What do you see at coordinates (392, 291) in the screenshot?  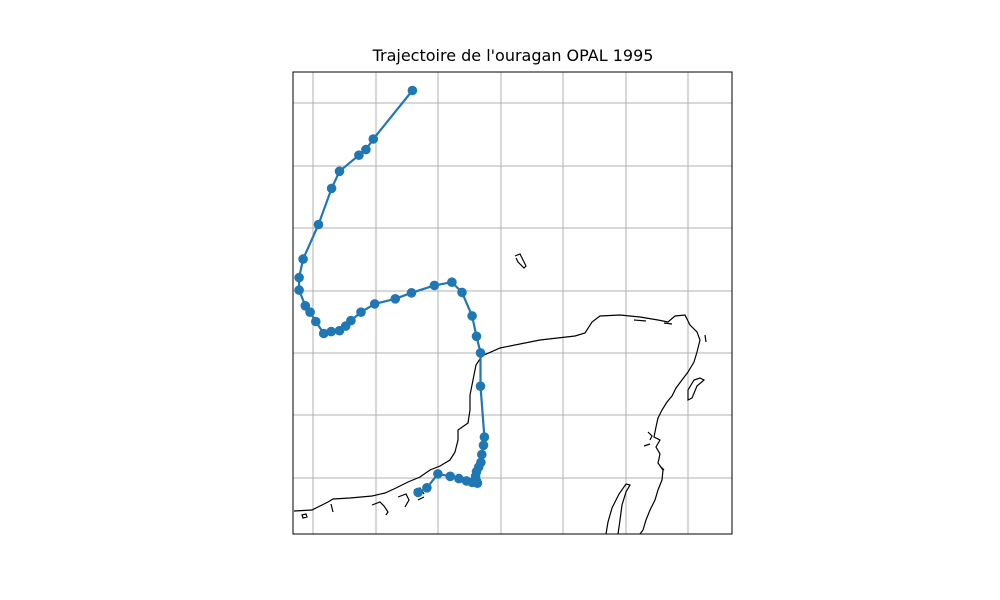 I see `track-points` at bounding box center [392, 291].